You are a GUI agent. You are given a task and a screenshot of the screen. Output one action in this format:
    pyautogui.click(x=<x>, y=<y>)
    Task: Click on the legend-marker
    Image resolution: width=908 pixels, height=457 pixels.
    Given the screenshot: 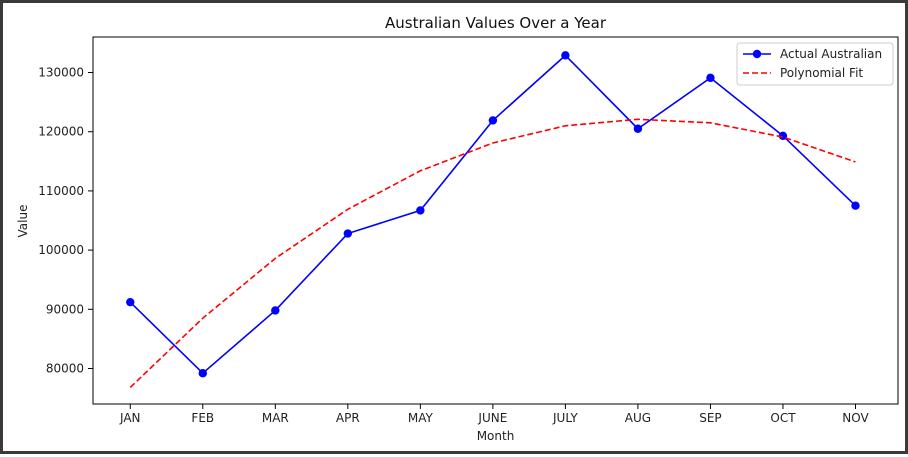 What is the action you would take?
    pyautogui.click(x=757, y=54)
    